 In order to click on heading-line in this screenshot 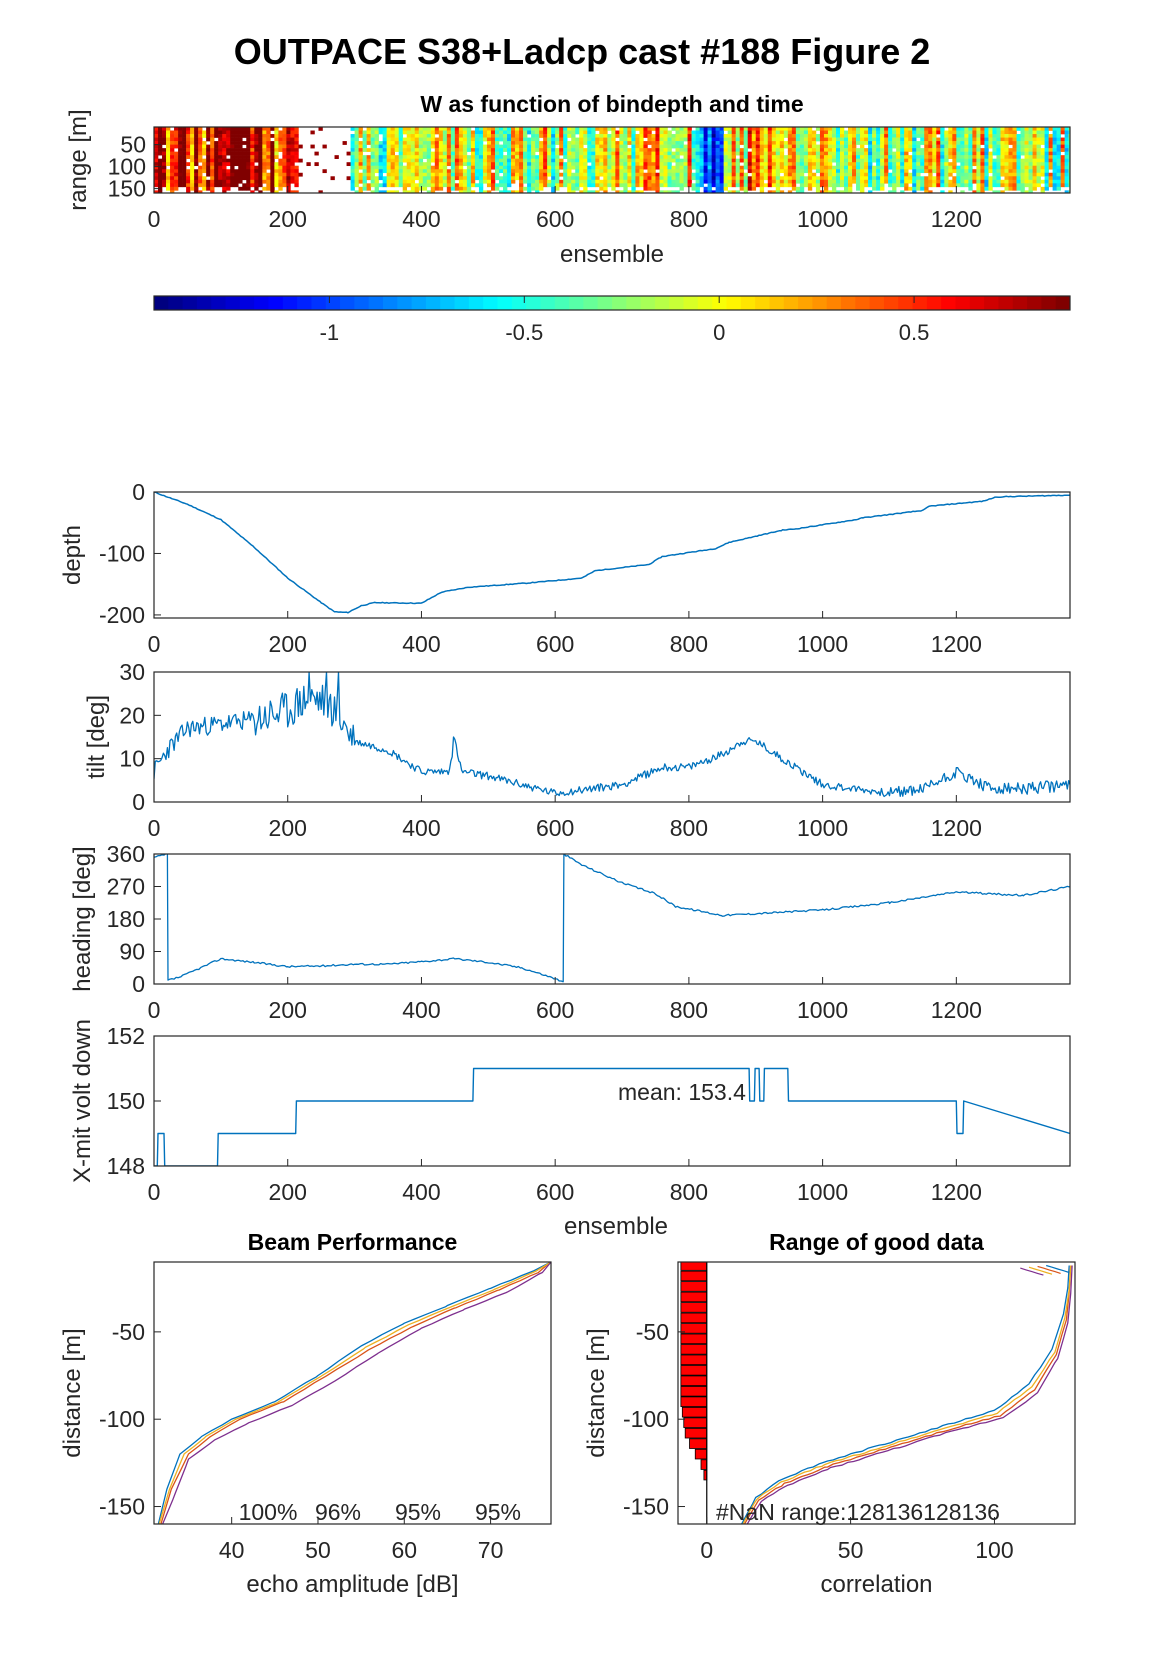, I will do `click(612, 918)`.